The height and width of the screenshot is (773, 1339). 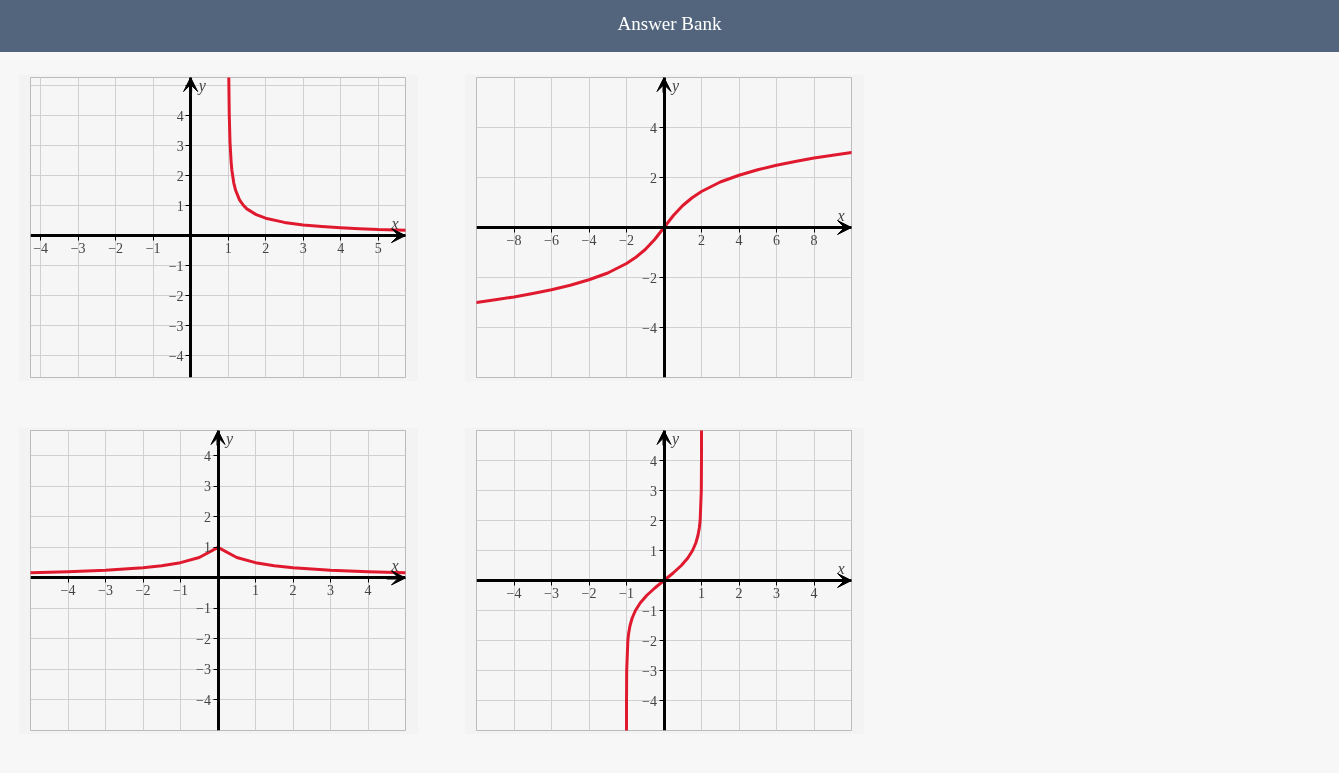 What do you see at coordinates (514, 240) in the screenshot?
I see `x-tick-label: −8` at bounding box center [514, 240].